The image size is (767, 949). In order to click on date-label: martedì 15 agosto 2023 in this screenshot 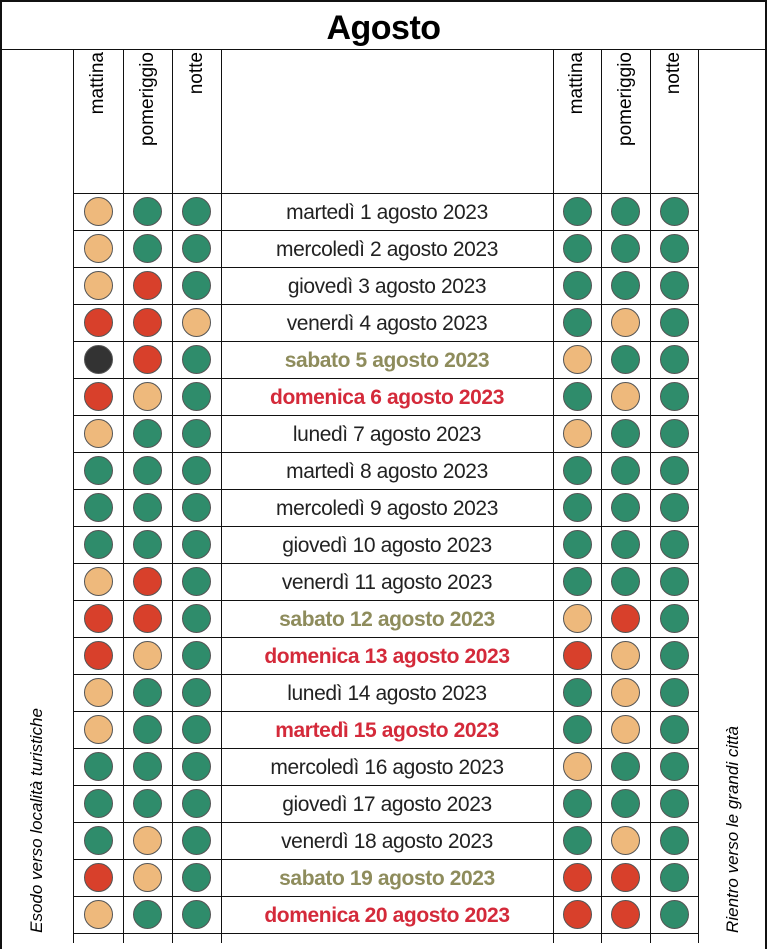, I will do `click(387, 730)`.